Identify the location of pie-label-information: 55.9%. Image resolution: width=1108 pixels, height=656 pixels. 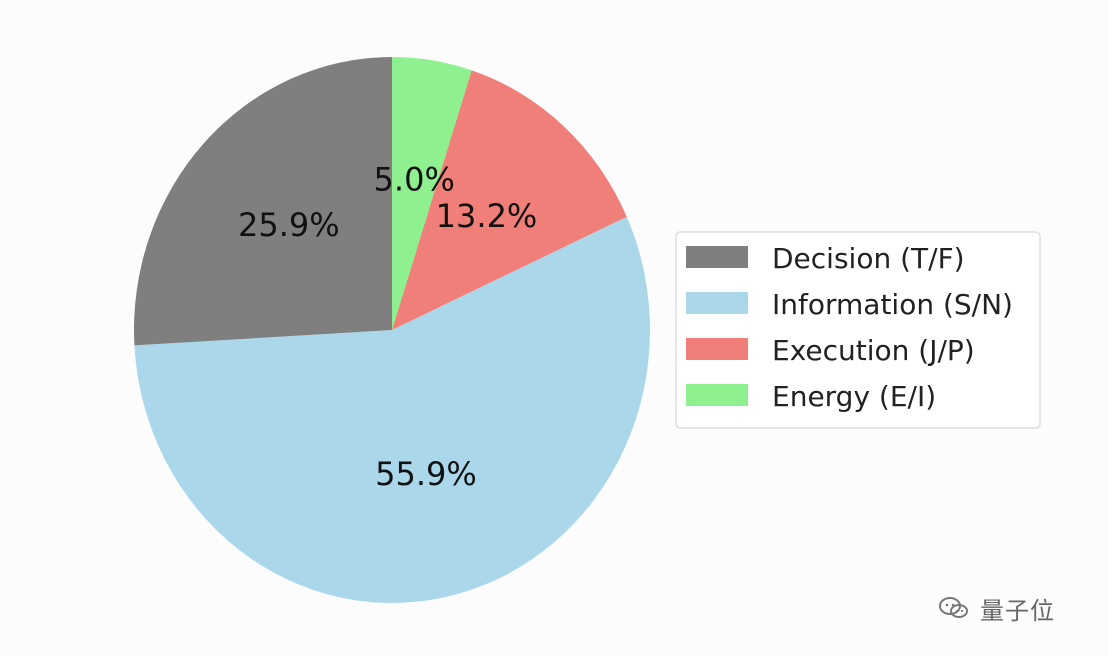
(426, 474).